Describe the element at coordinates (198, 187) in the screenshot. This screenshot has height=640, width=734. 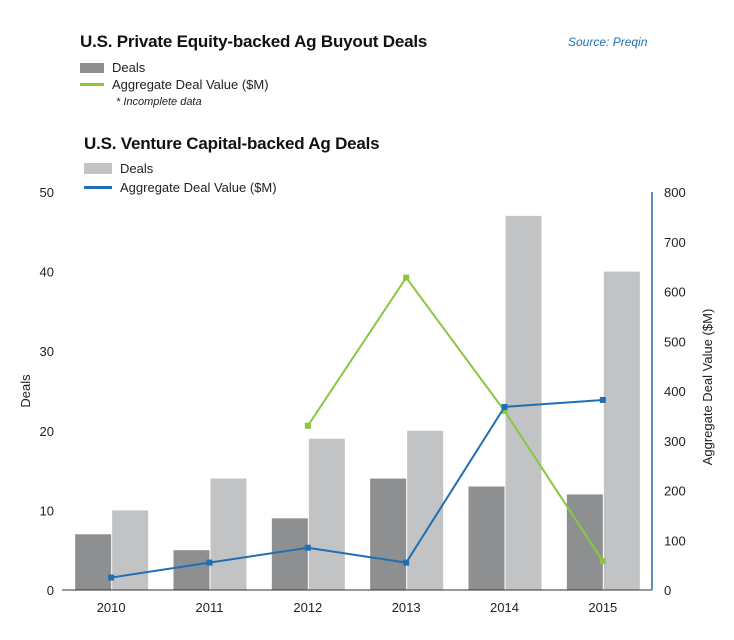
I see `vc-legend-value-label: Aggregate Deal Value ($M)` at that location.